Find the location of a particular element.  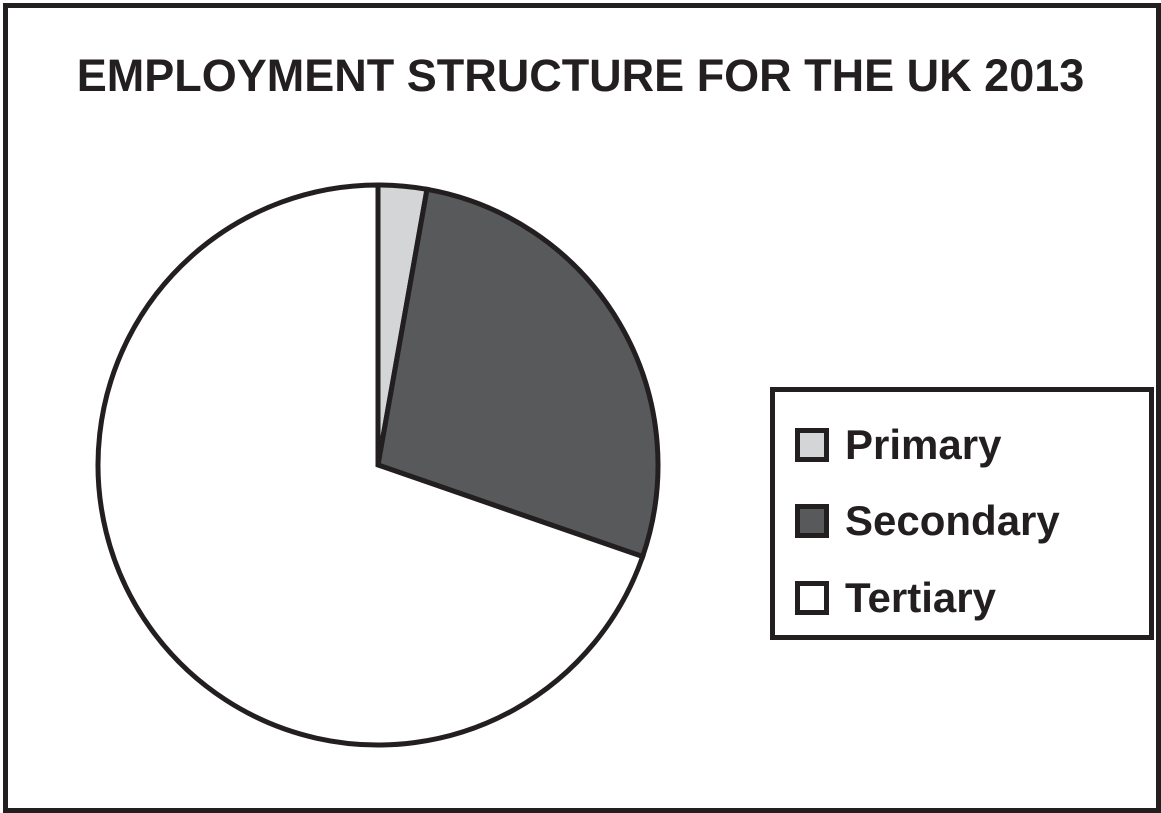

legend: Primary Secondary Tertiary is located at coordinates (962, 513).